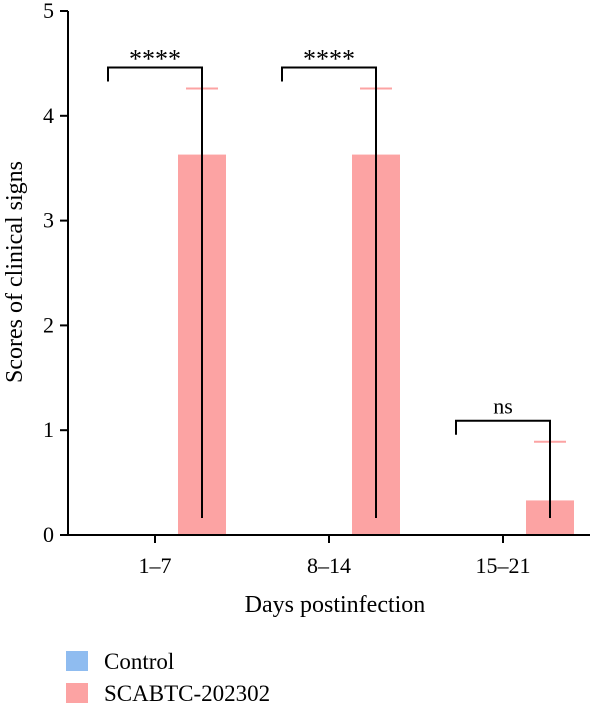  I want to click on y-tick-label: 1, so click(48, 429).